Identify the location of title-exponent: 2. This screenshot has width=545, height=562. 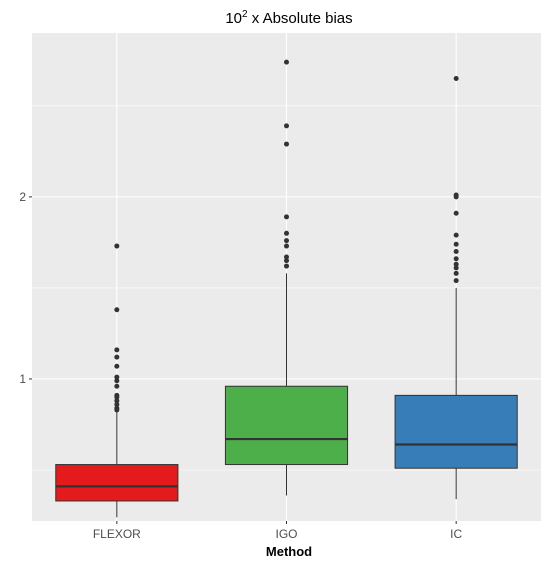
(245, 14).